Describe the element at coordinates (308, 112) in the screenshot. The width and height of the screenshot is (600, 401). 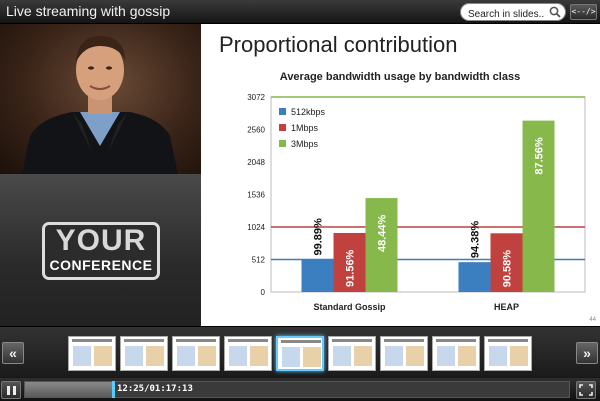
I see `legend-label: 512kbps` at that location.